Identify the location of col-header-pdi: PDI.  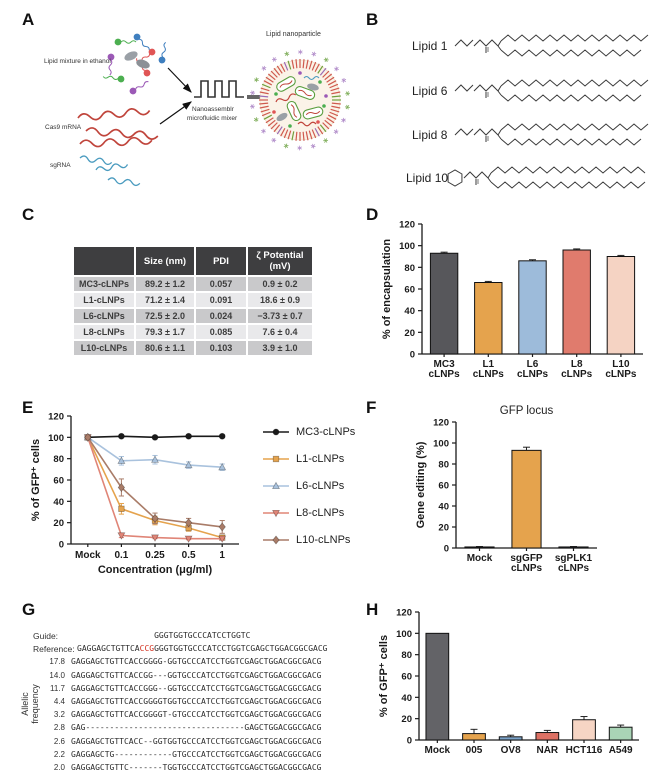
(221, 261).